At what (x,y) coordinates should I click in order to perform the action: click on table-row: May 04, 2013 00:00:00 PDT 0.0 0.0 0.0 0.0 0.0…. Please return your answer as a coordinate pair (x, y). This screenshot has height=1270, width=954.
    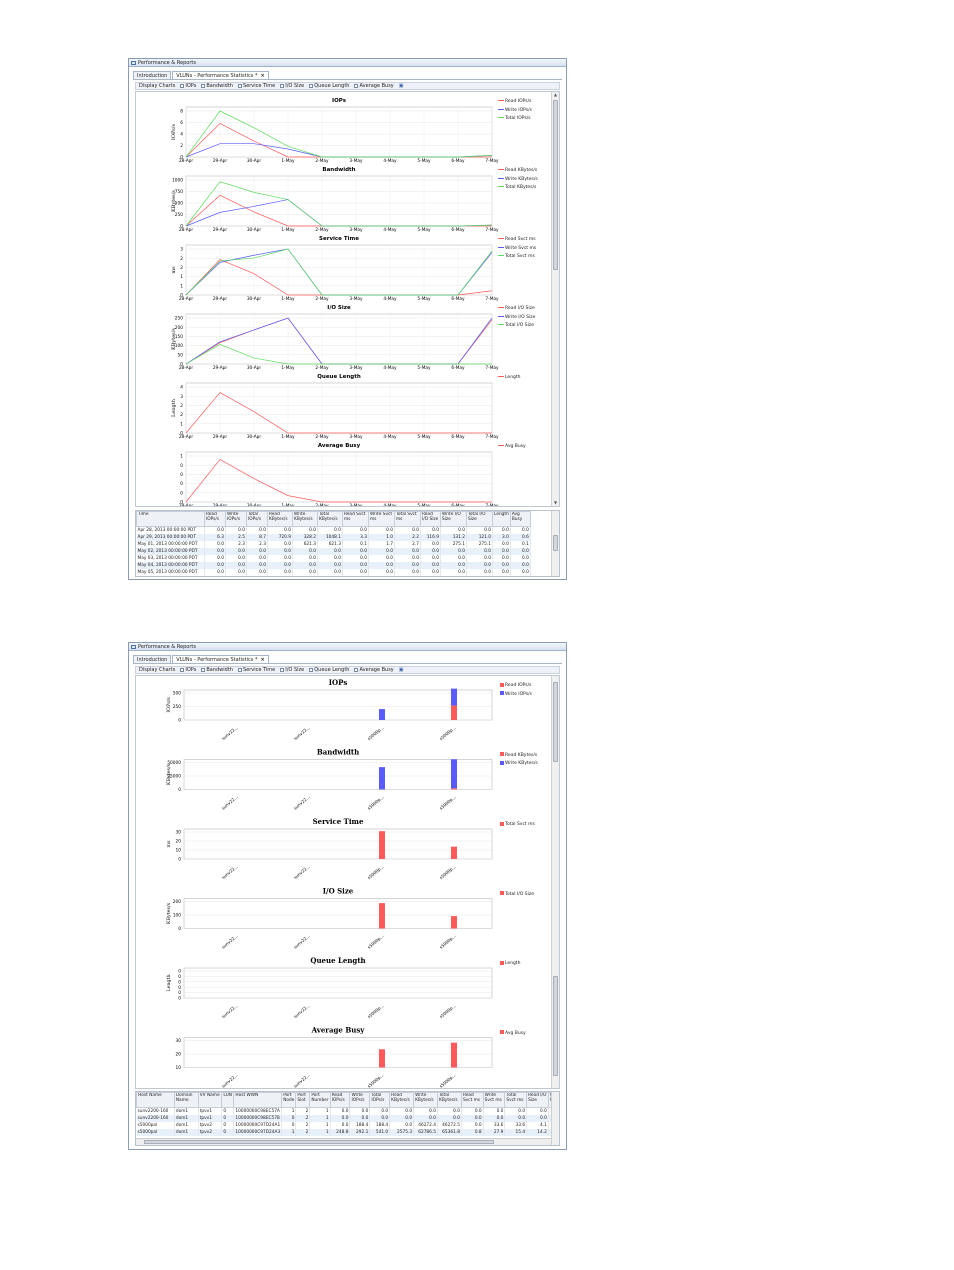
    Looking at the image, I should click on (333, 565).